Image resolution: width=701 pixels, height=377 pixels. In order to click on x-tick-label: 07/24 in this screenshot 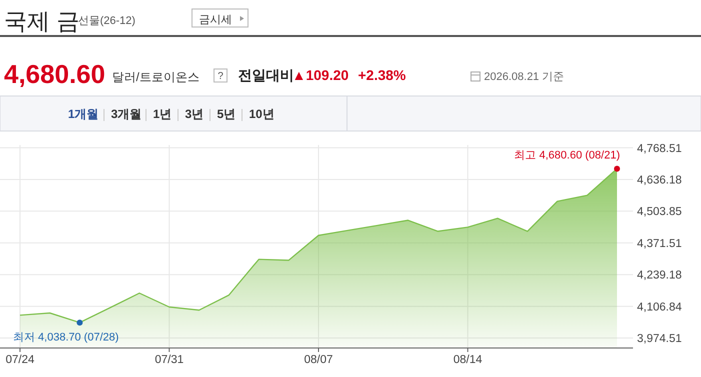, I will do `click(20, 360)`.